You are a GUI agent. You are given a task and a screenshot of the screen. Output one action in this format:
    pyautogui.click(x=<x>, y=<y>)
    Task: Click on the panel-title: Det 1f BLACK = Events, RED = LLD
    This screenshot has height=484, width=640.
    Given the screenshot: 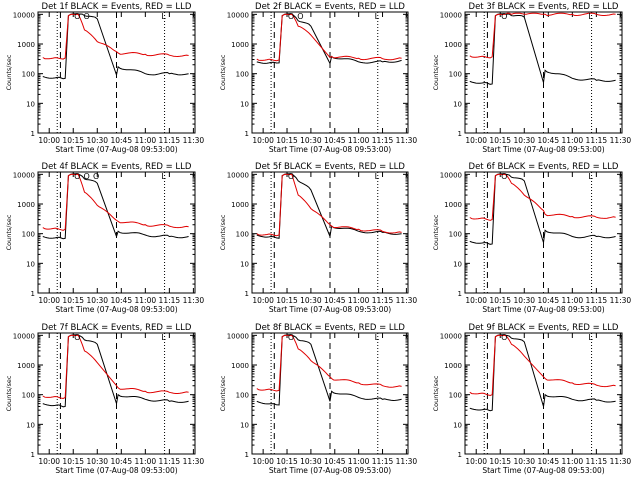 What is the action you would take?
    pyautogui.click(x=117, y=7)
    